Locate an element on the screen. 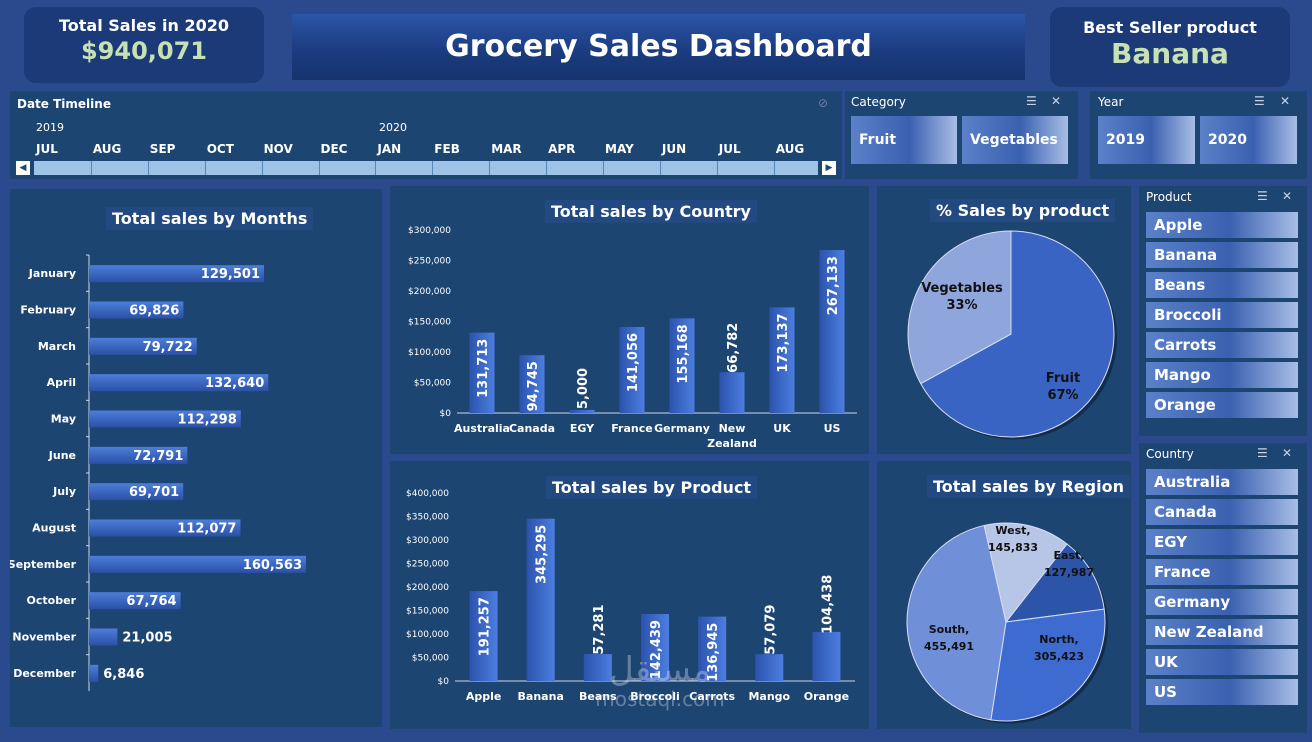 The width and height of the screenshot is (1312, 742). date-timeline-title: Date Timeline is located at coordinates (64, 104).